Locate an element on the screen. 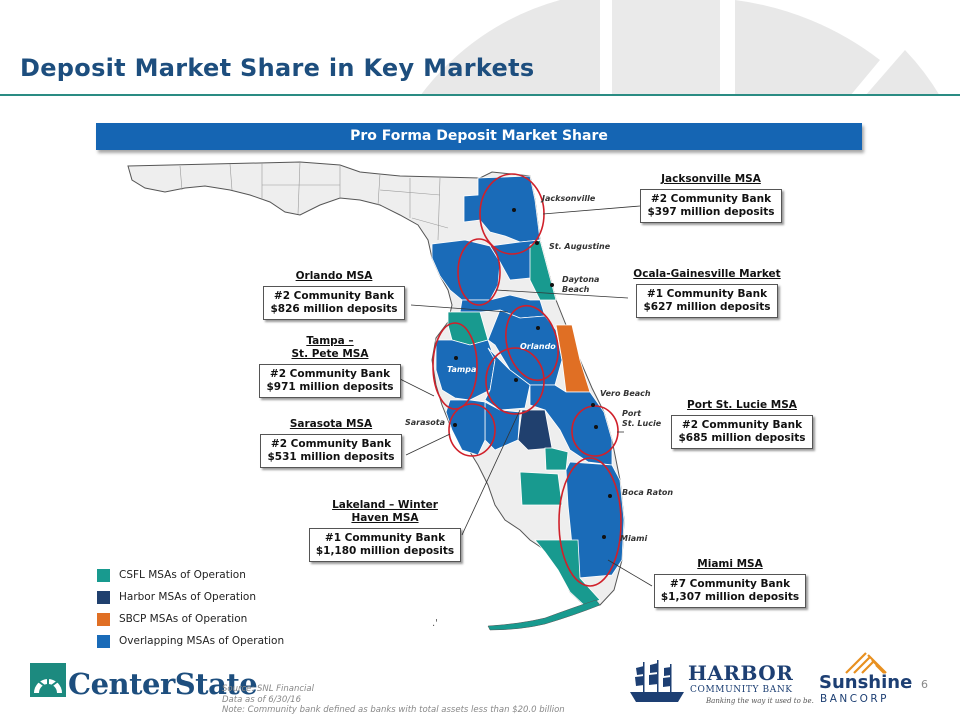 This screenshot has width=960, height=720. callout-title: Port St. Lucie MSA is located at coordinates (742, 405).